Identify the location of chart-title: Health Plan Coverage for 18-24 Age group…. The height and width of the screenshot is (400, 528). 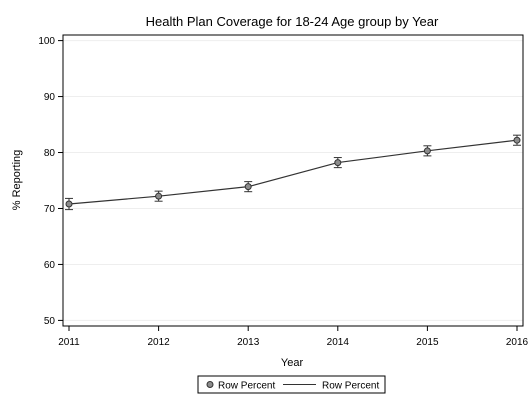
(292, 21).